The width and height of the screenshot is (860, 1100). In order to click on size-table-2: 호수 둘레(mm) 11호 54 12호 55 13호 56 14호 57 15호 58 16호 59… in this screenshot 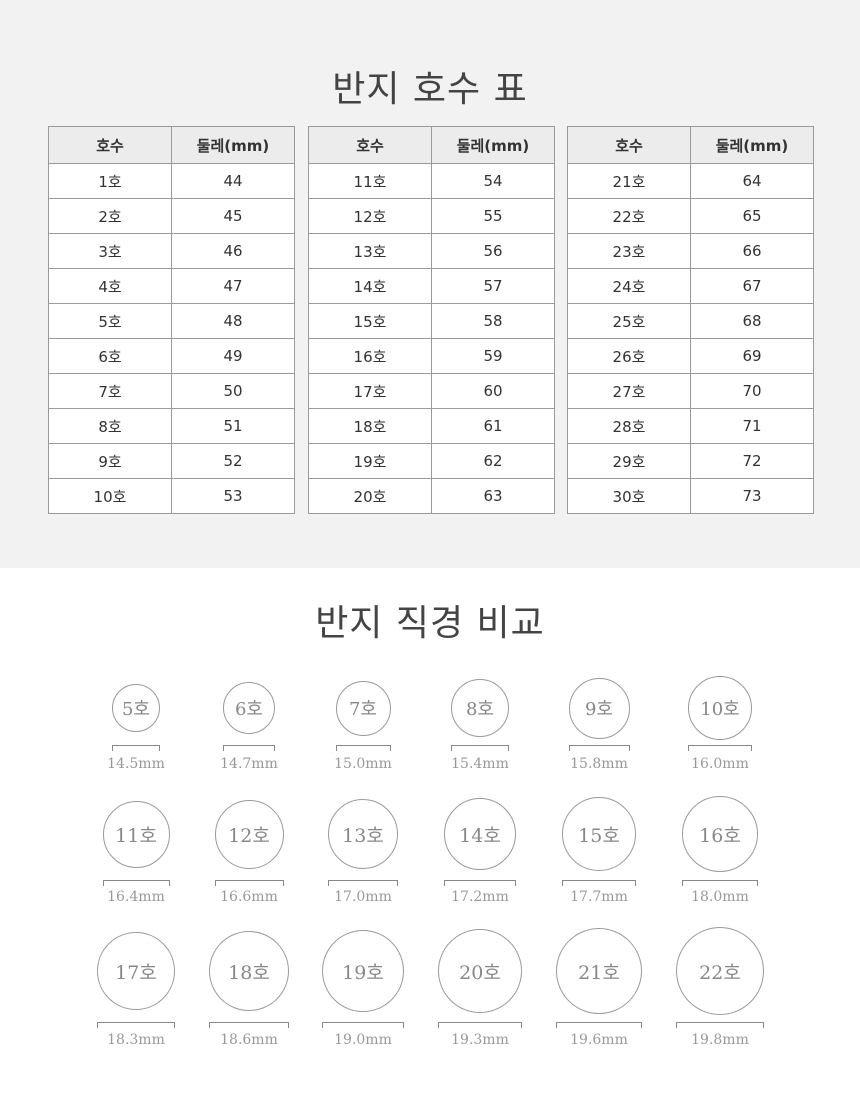, I will do `click(431, 320)`.